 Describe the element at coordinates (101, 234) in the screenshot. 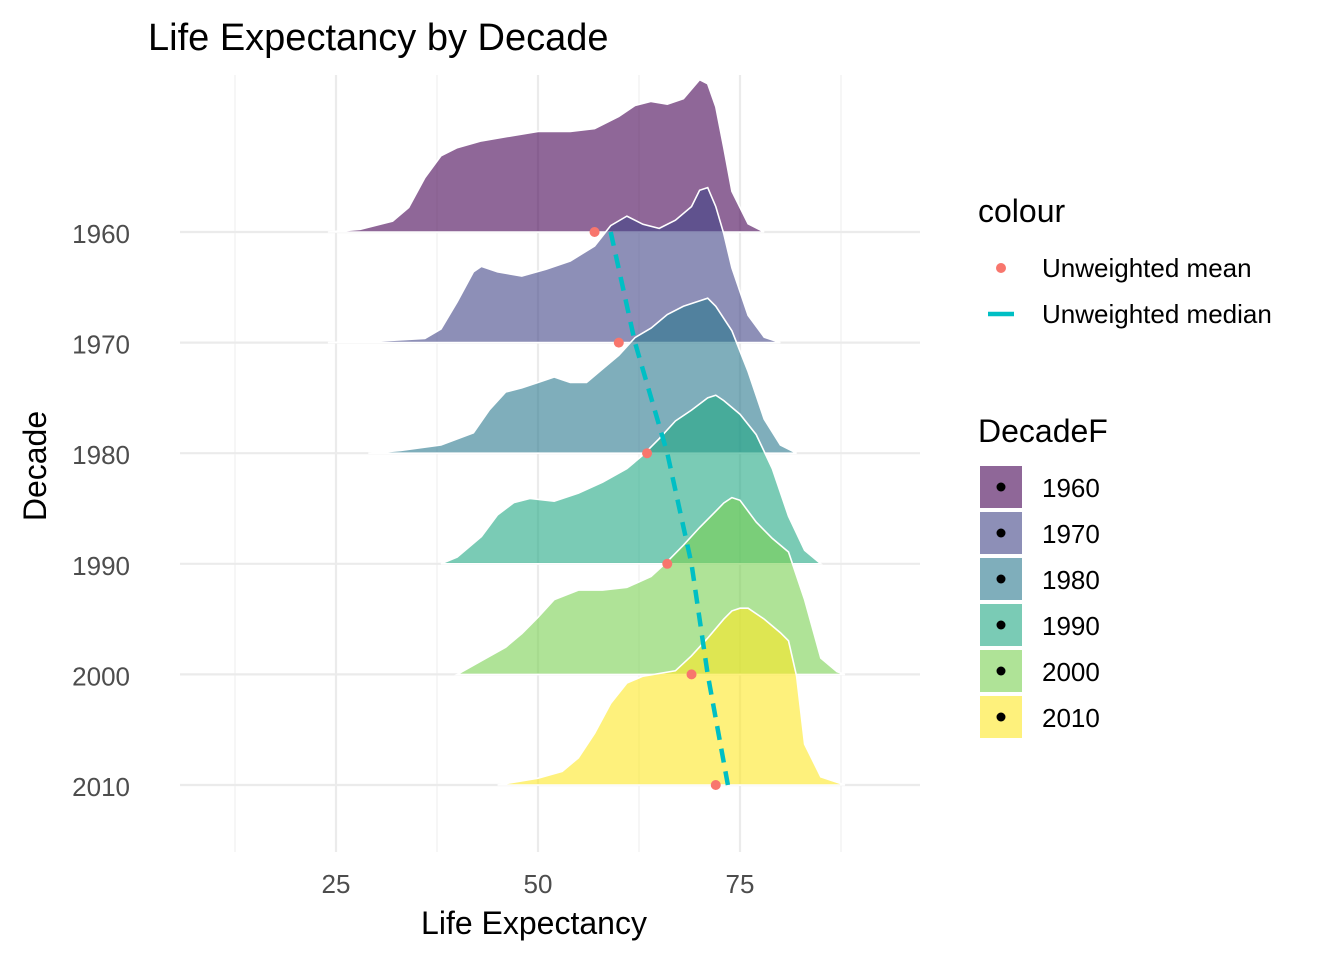

I see `y-tick-label: 1960` at that location.